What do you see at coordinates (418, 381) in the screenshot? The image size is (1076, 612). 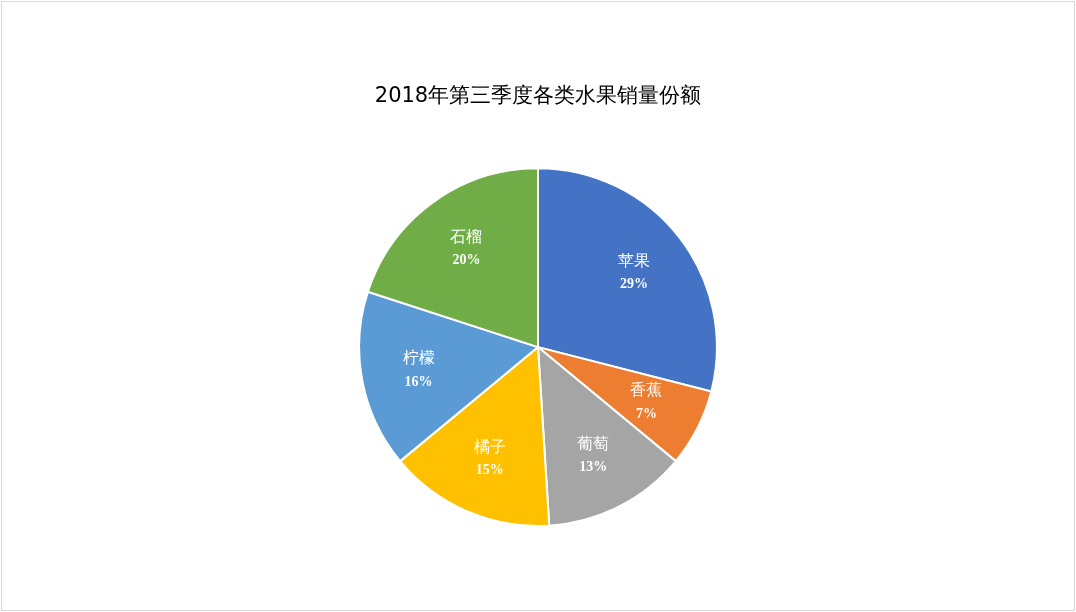 I see `data-label: 16%` at bounding box center [418, 381].